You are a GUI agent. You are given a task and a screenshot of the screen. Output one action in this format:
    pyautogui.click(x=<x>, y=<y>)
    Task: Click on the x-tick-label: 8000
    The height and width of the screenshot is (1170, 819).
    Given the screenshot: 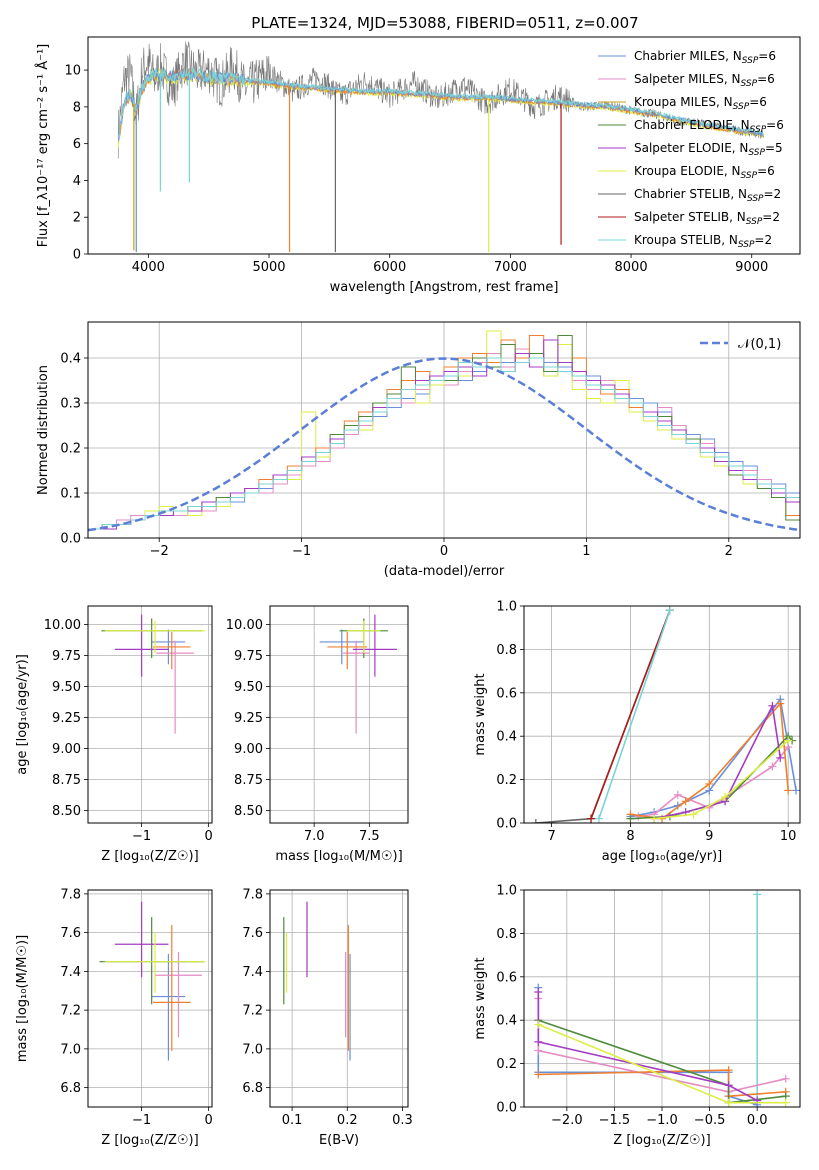 What is the action you would take?
    pyautogui.click(x=631, y=267)
    